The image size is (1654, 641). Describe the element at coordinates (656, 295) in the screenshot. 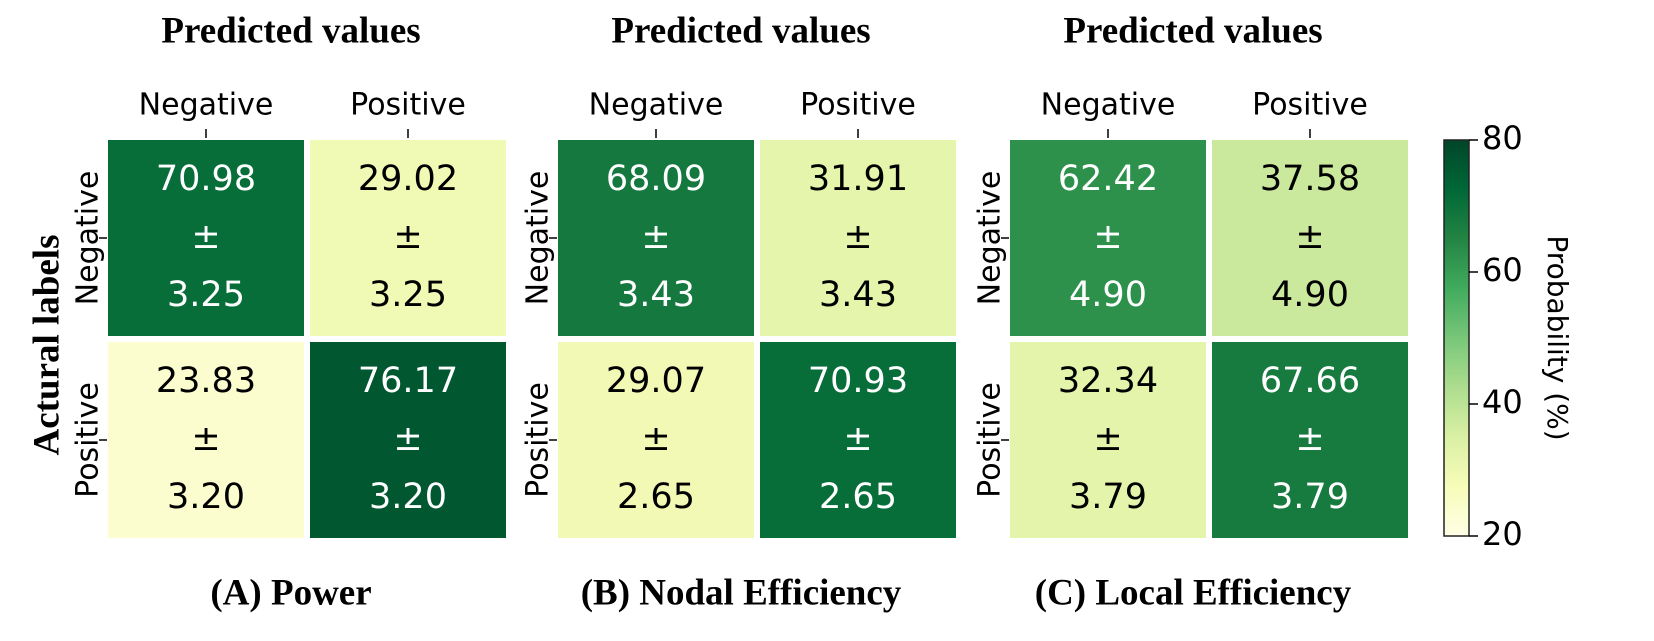

I see `panel-b-cell-r0c0-sd: 3.43` at that location.